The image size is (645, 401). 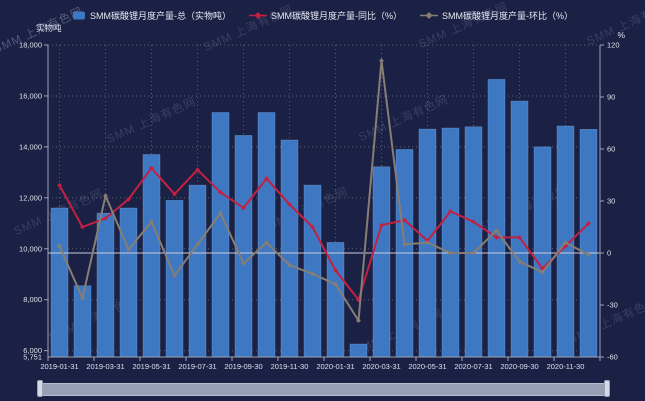 What do you see at coordinates (381, 366) in the screenshot?
I see `x-tick-label: 2020-03-31` at bounding box center [381, 366].